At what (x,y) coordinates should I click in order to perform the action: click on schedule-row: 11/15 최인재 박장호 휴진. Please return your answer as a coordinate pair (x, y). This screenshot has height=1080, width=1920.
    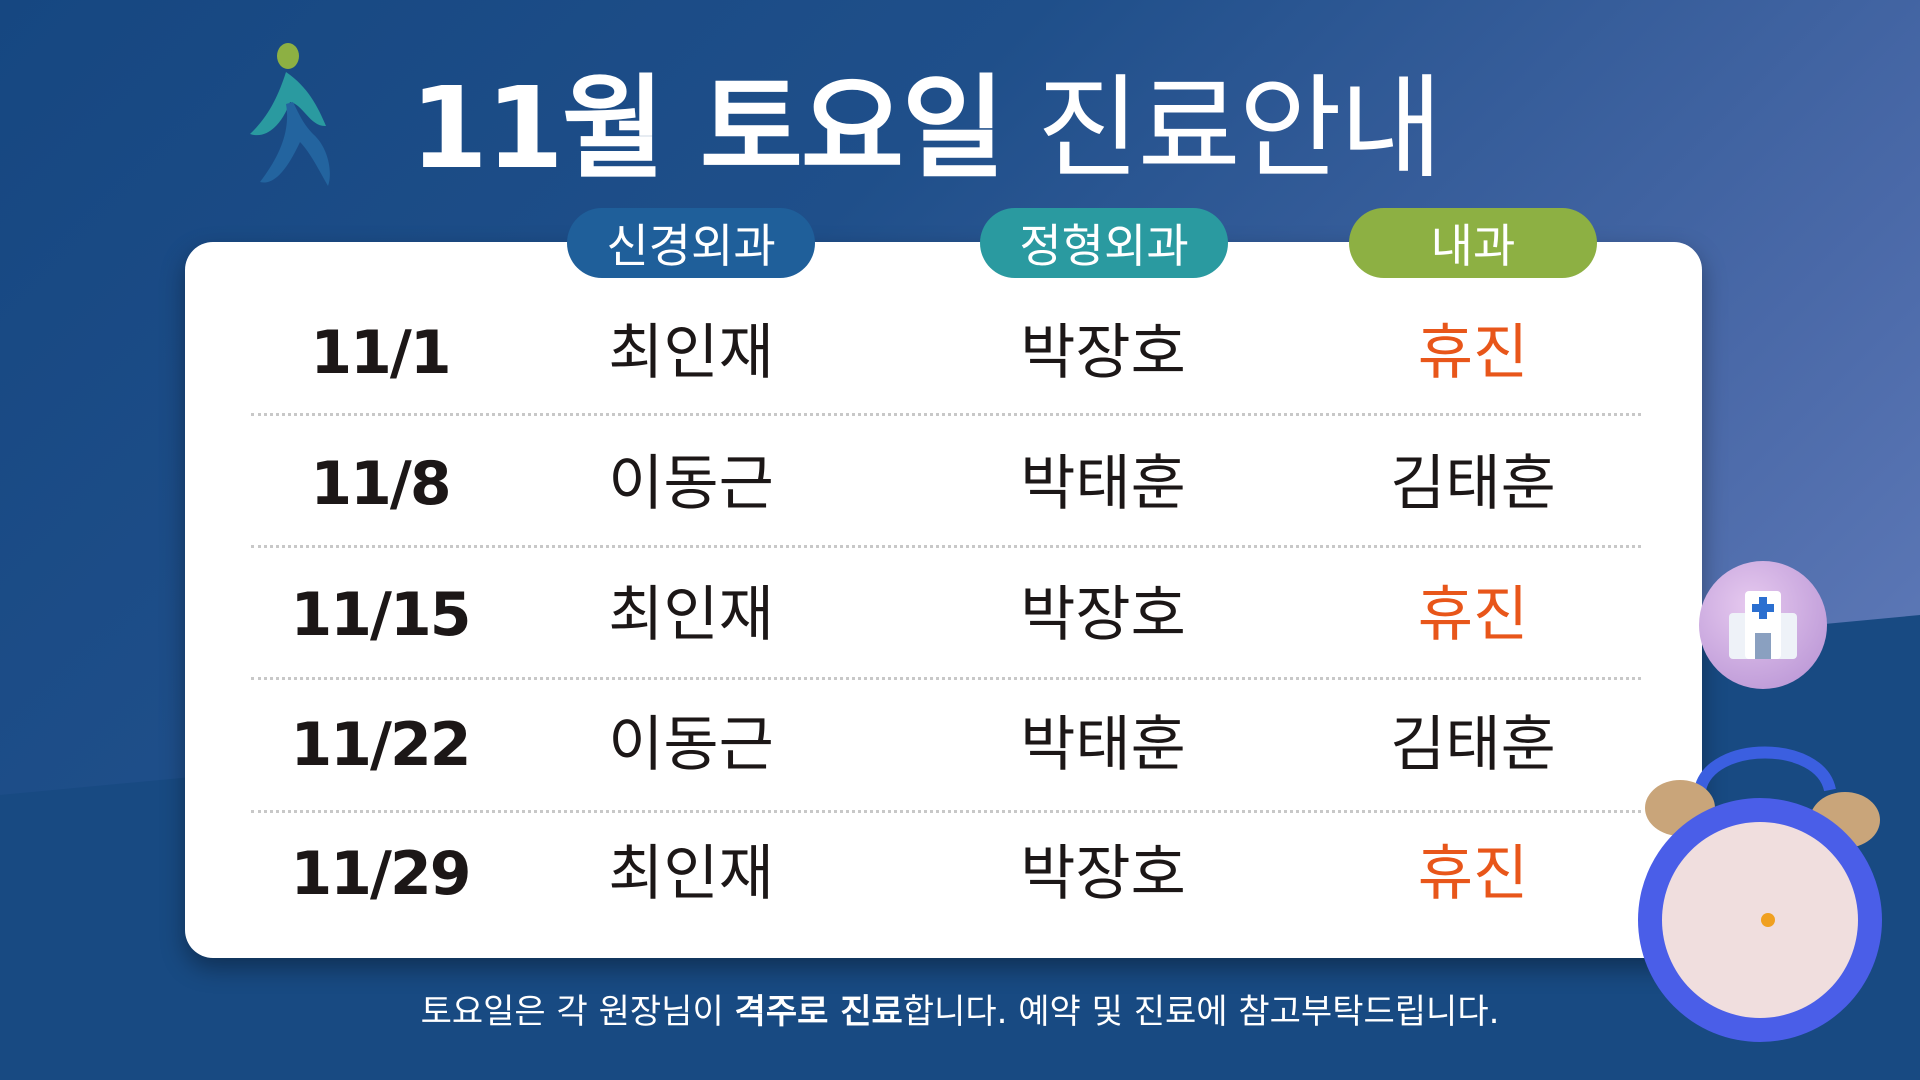
    Looking at the image, I should click on (943, 615).